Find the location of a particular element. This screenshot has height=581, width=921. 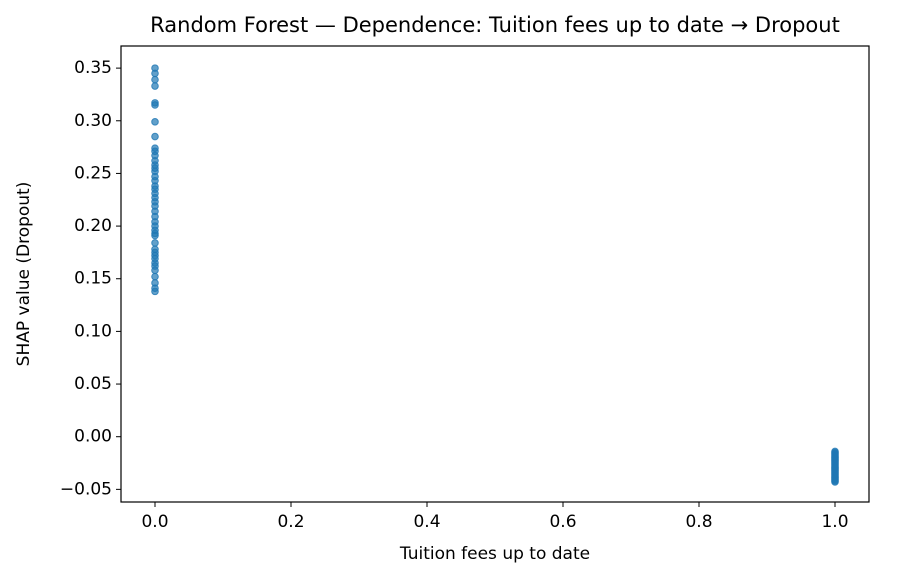

y-tick-label: 0.00 is located at coordinates (93, 437).